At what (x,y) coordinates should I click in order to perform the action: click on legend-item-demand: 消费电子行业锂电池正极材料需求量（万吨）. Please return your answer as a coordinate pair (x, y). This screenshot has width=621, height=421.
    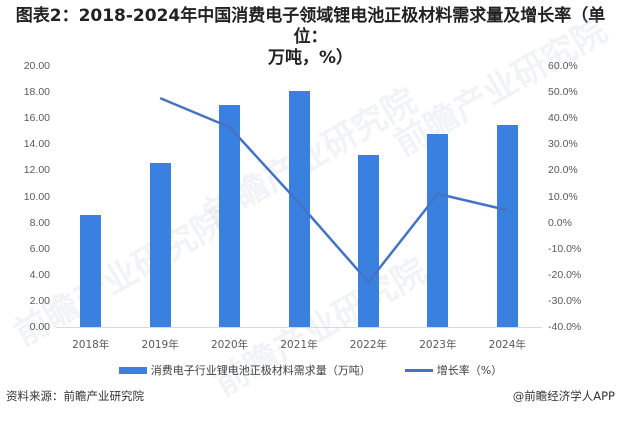
    Looking at the image, I should click on (244, 370).